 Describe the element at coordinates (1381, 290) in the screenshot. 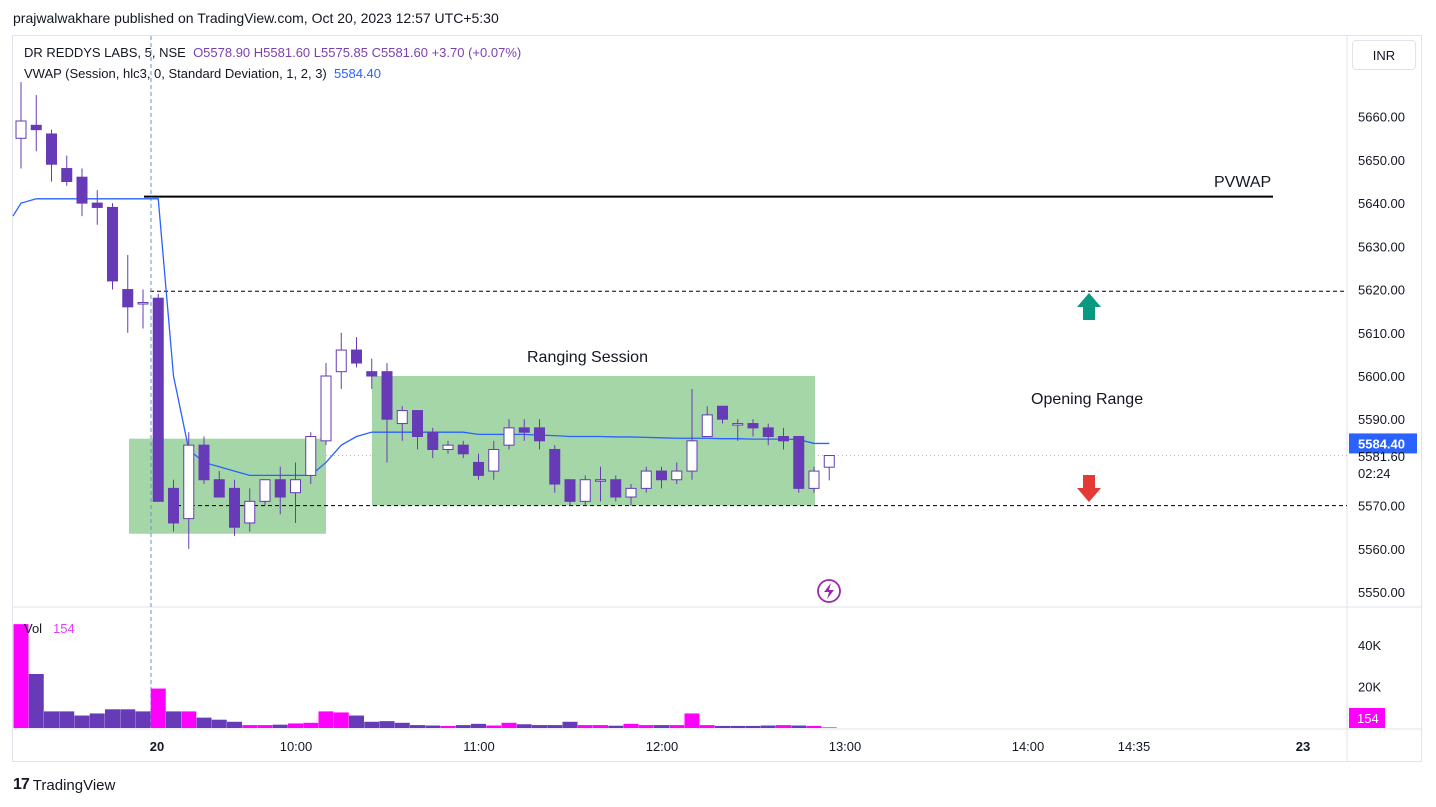

I see `price-tick-label: 5620.00` at that location.